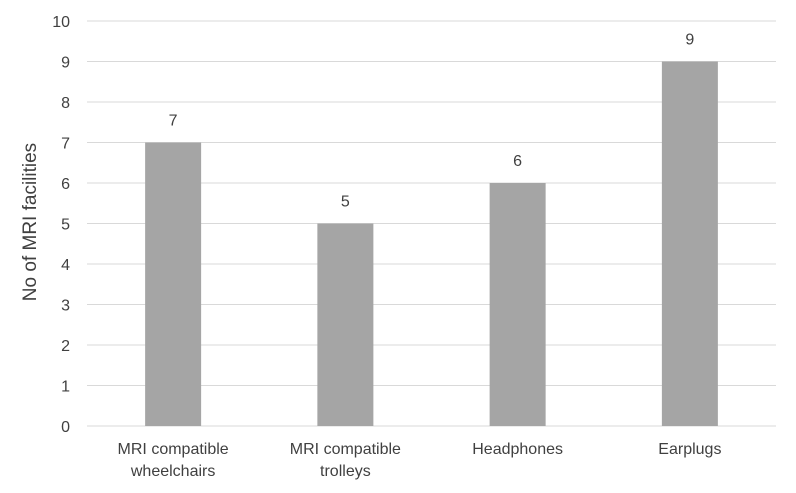  What do you see at coordinates (61, 22) in the screenshot?
I see `y-tick-label: 10` at bounding box center [61, 22].